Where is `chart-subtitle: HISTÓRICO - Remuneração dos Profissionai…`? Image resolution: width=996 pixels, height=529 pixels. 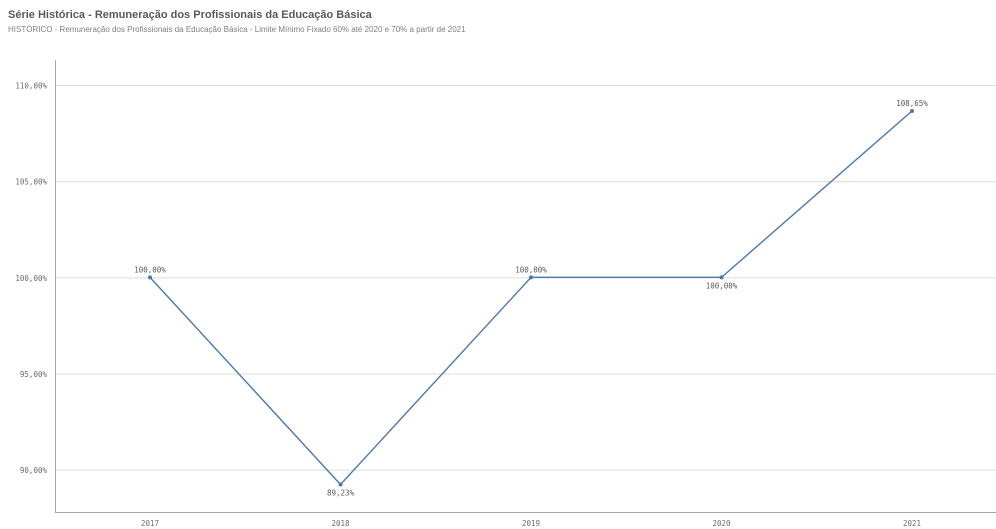 chart-subtitle: HISTÓRICO - Remuneração dos Profissionai… is located at coordinates (237, 29).